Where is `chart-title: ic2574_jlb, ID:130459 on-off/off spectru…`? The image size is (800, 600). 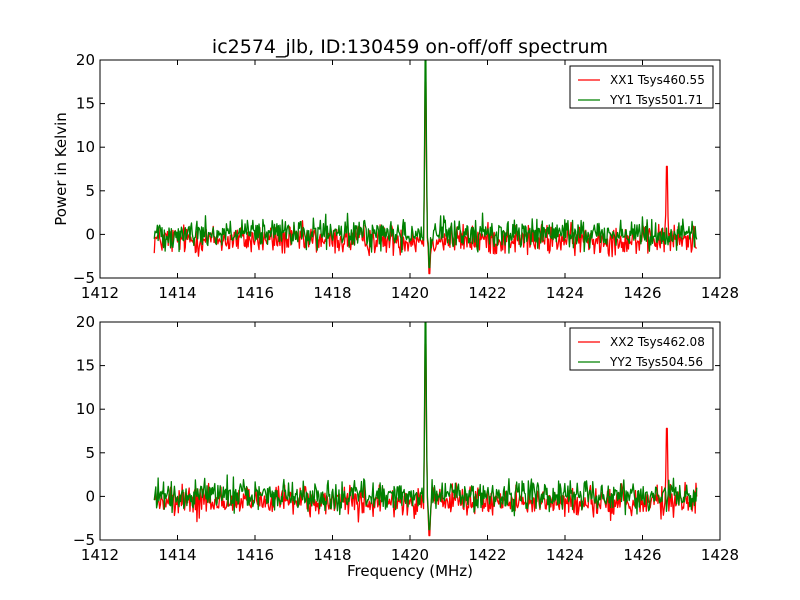 chart-title: ic2574_jlb, ID:130459 on-off/off spectru… is located at coordinates (410, 47).